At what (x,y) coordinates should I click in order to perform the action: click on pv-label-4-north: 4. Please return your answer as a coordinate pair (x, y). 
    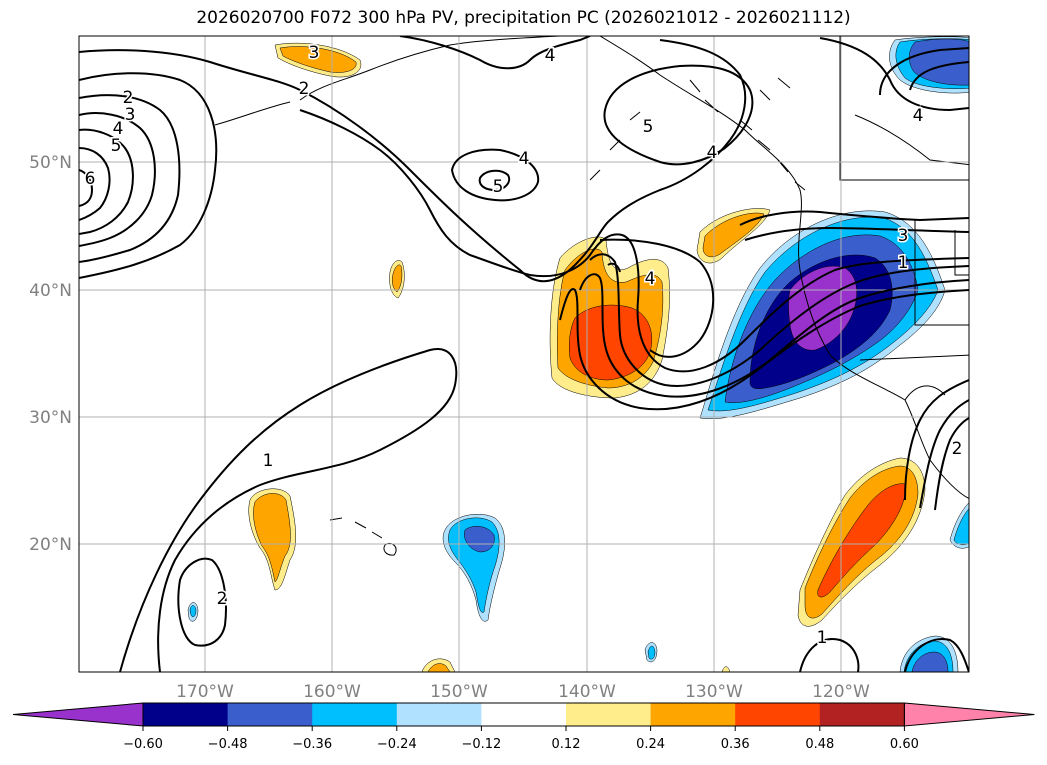
    Looking at the image, I should click on (550, 56).